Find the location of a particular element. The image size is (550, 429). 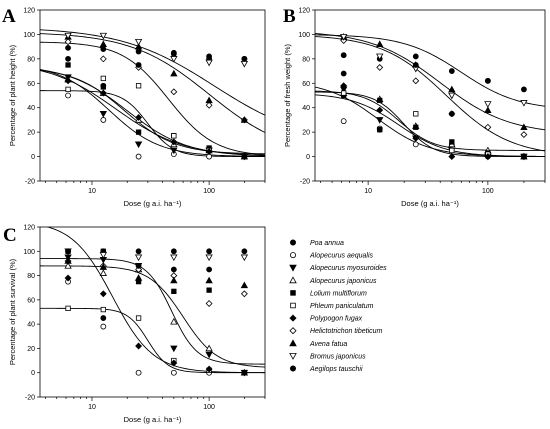

y-tick-label: 60 is located at coordinates (31, 84).